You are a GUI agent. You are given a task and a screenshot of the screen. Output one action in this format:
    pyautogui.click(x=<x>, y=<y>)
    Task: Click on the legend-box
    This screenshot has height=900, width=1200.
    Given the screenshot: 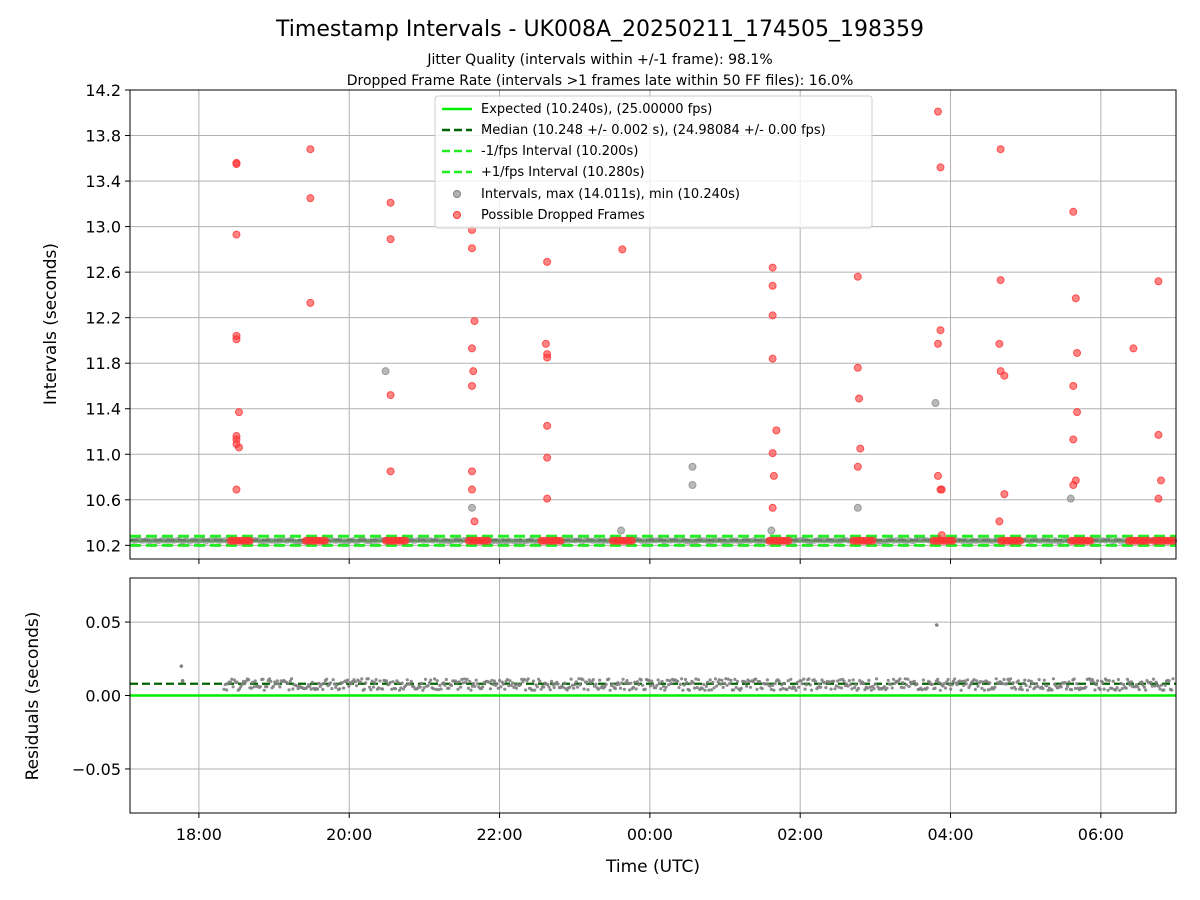 What is the action you would take?
    pyautogui.click(x=653, y=162)
    